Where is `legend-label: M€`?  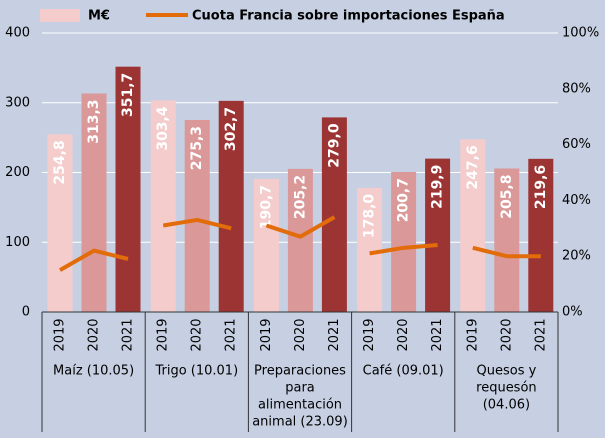 legend-label: M€ is located at coordinates (99, 16).